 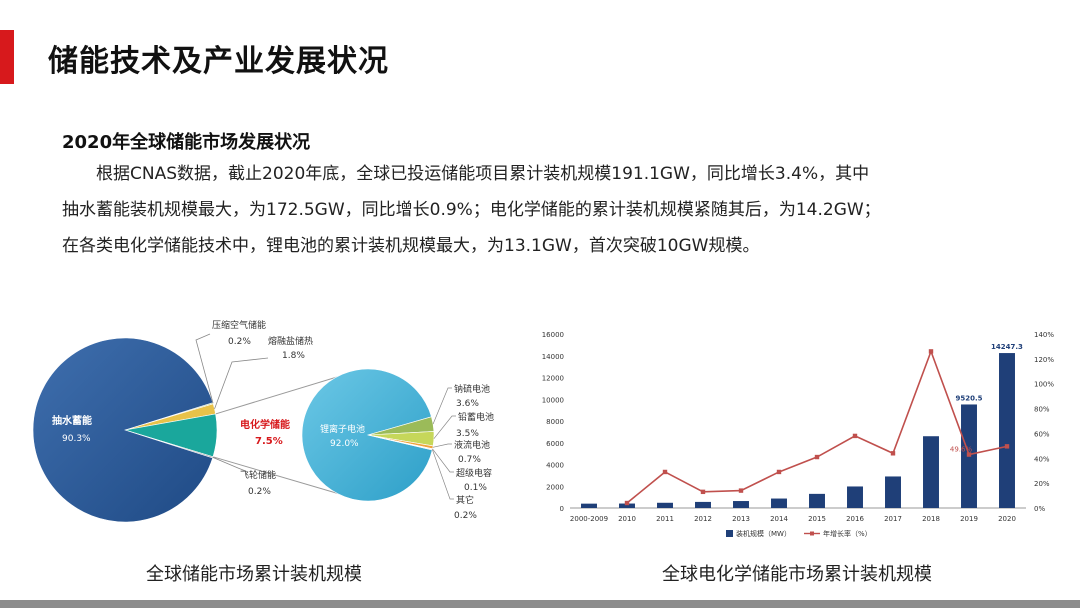 What do you see at coordinates (627, 519) in the screenshot?
I see `x-tick-label: 2010` at bounding box center [627, 519].